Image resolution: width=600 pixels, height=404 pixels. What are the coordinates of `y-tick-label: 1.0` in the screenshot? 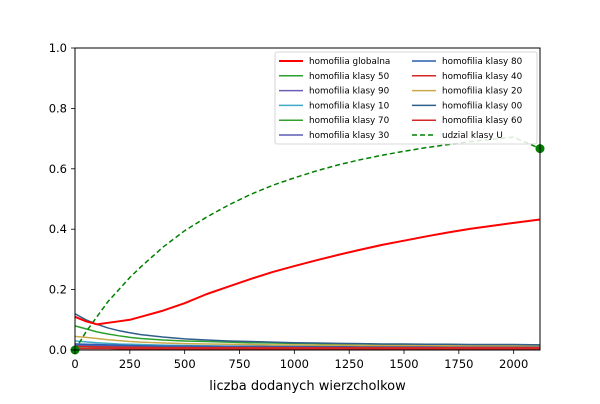 It's located at (58, 48).